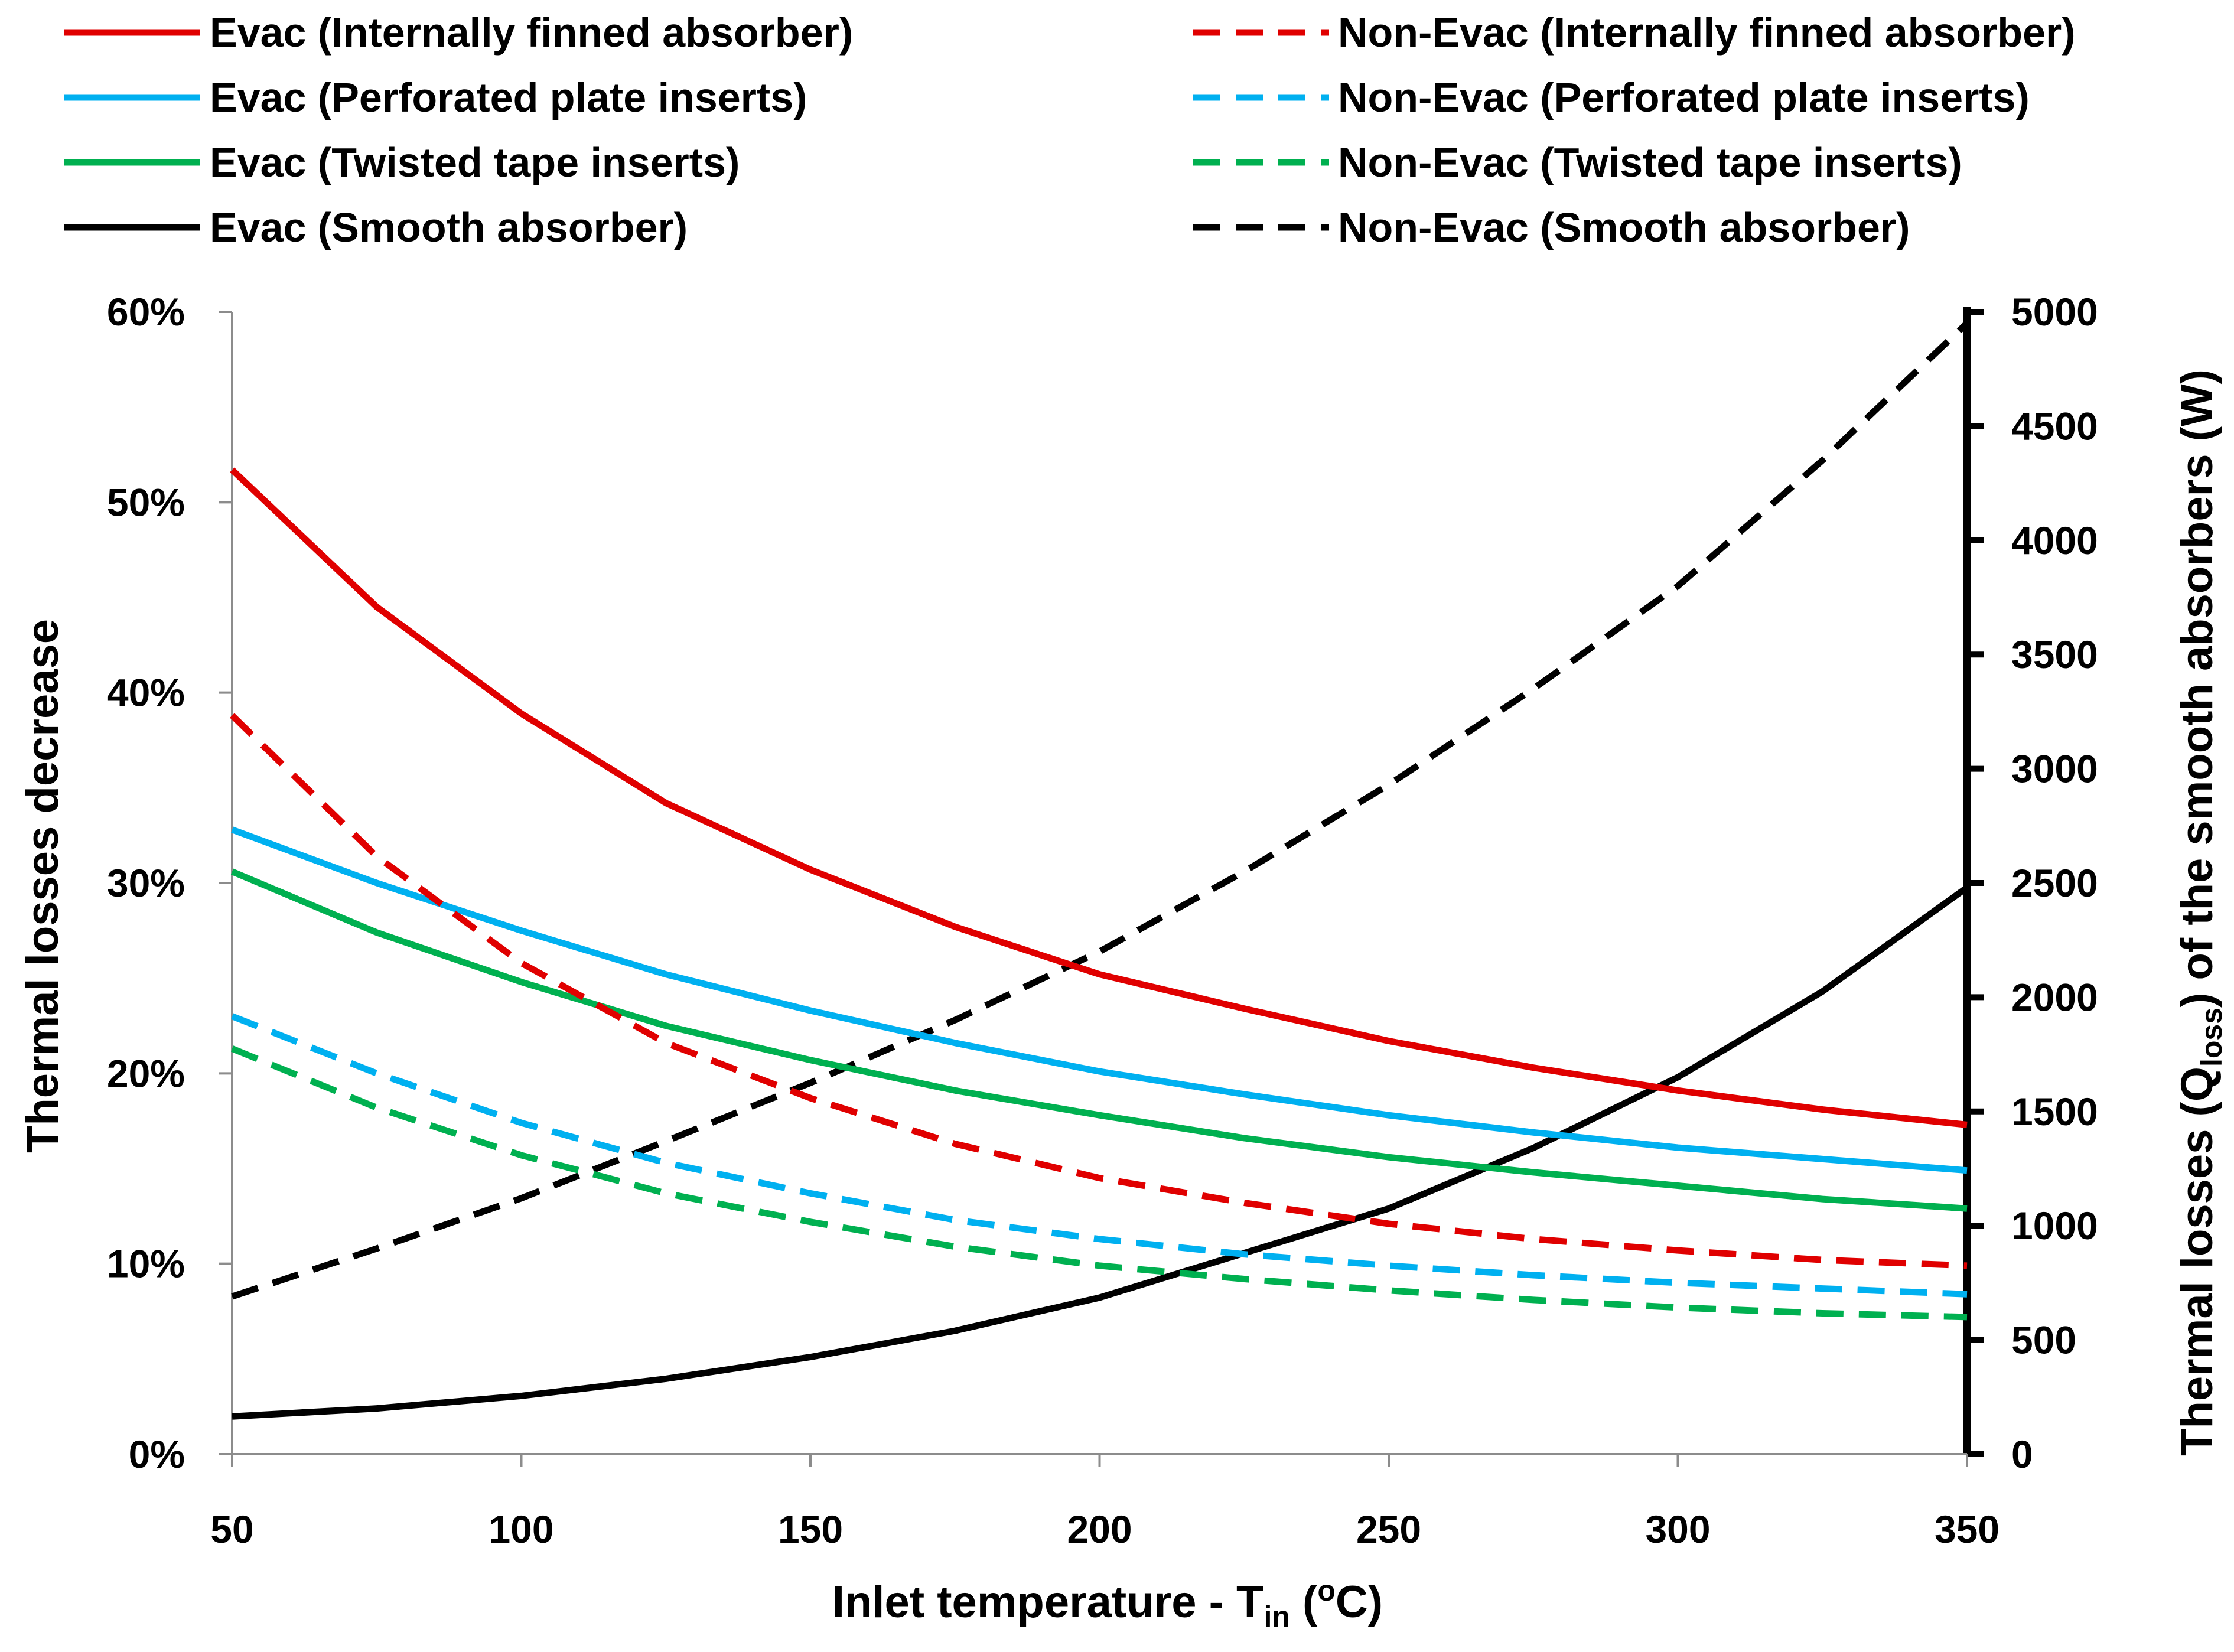  Describe the element at coordinates (1099, 1183) in the screenshot. I see `series-line-non-evac-twisted-tape-inserts` at that location.